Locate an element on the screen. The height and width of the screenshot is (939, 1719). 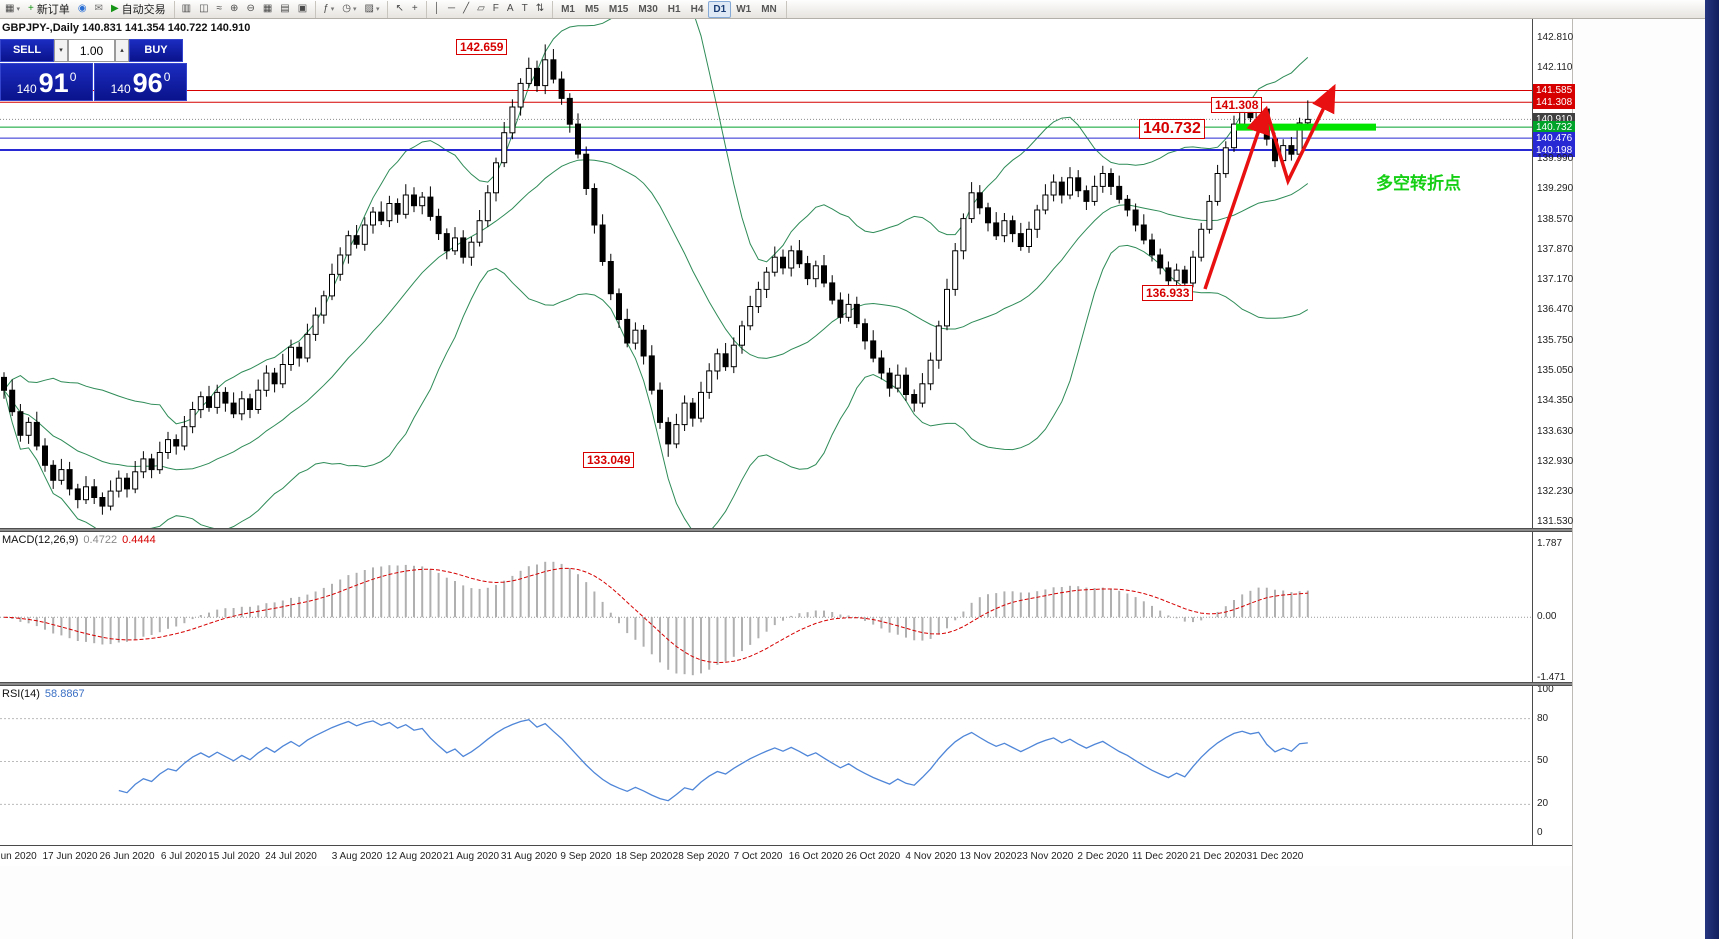
sell-price-point: 0 is located at coordinates (73, 77).